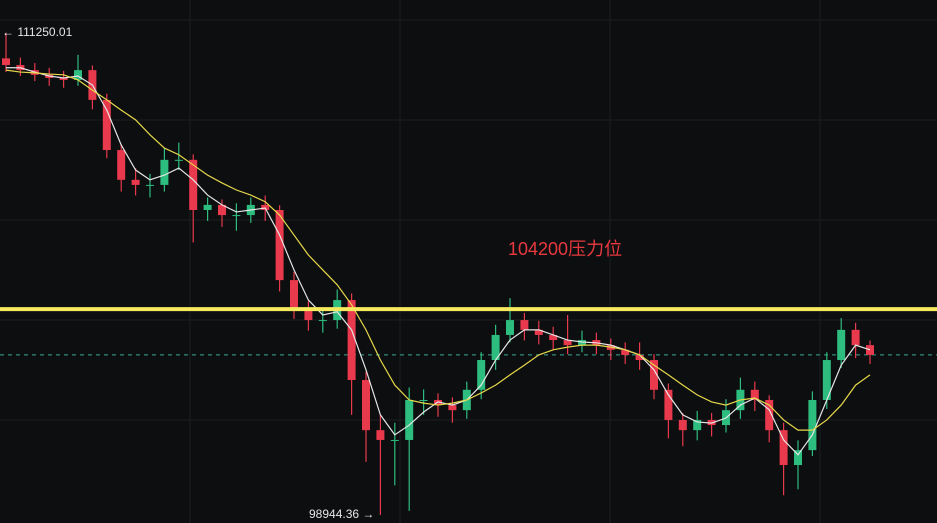 The height and width of the screenshot is (523, 937). What do you see at coordinates (341, 514) in the screenshot?
I see `min-price-label: 98944.36 →` at bounding box center [341, 514].